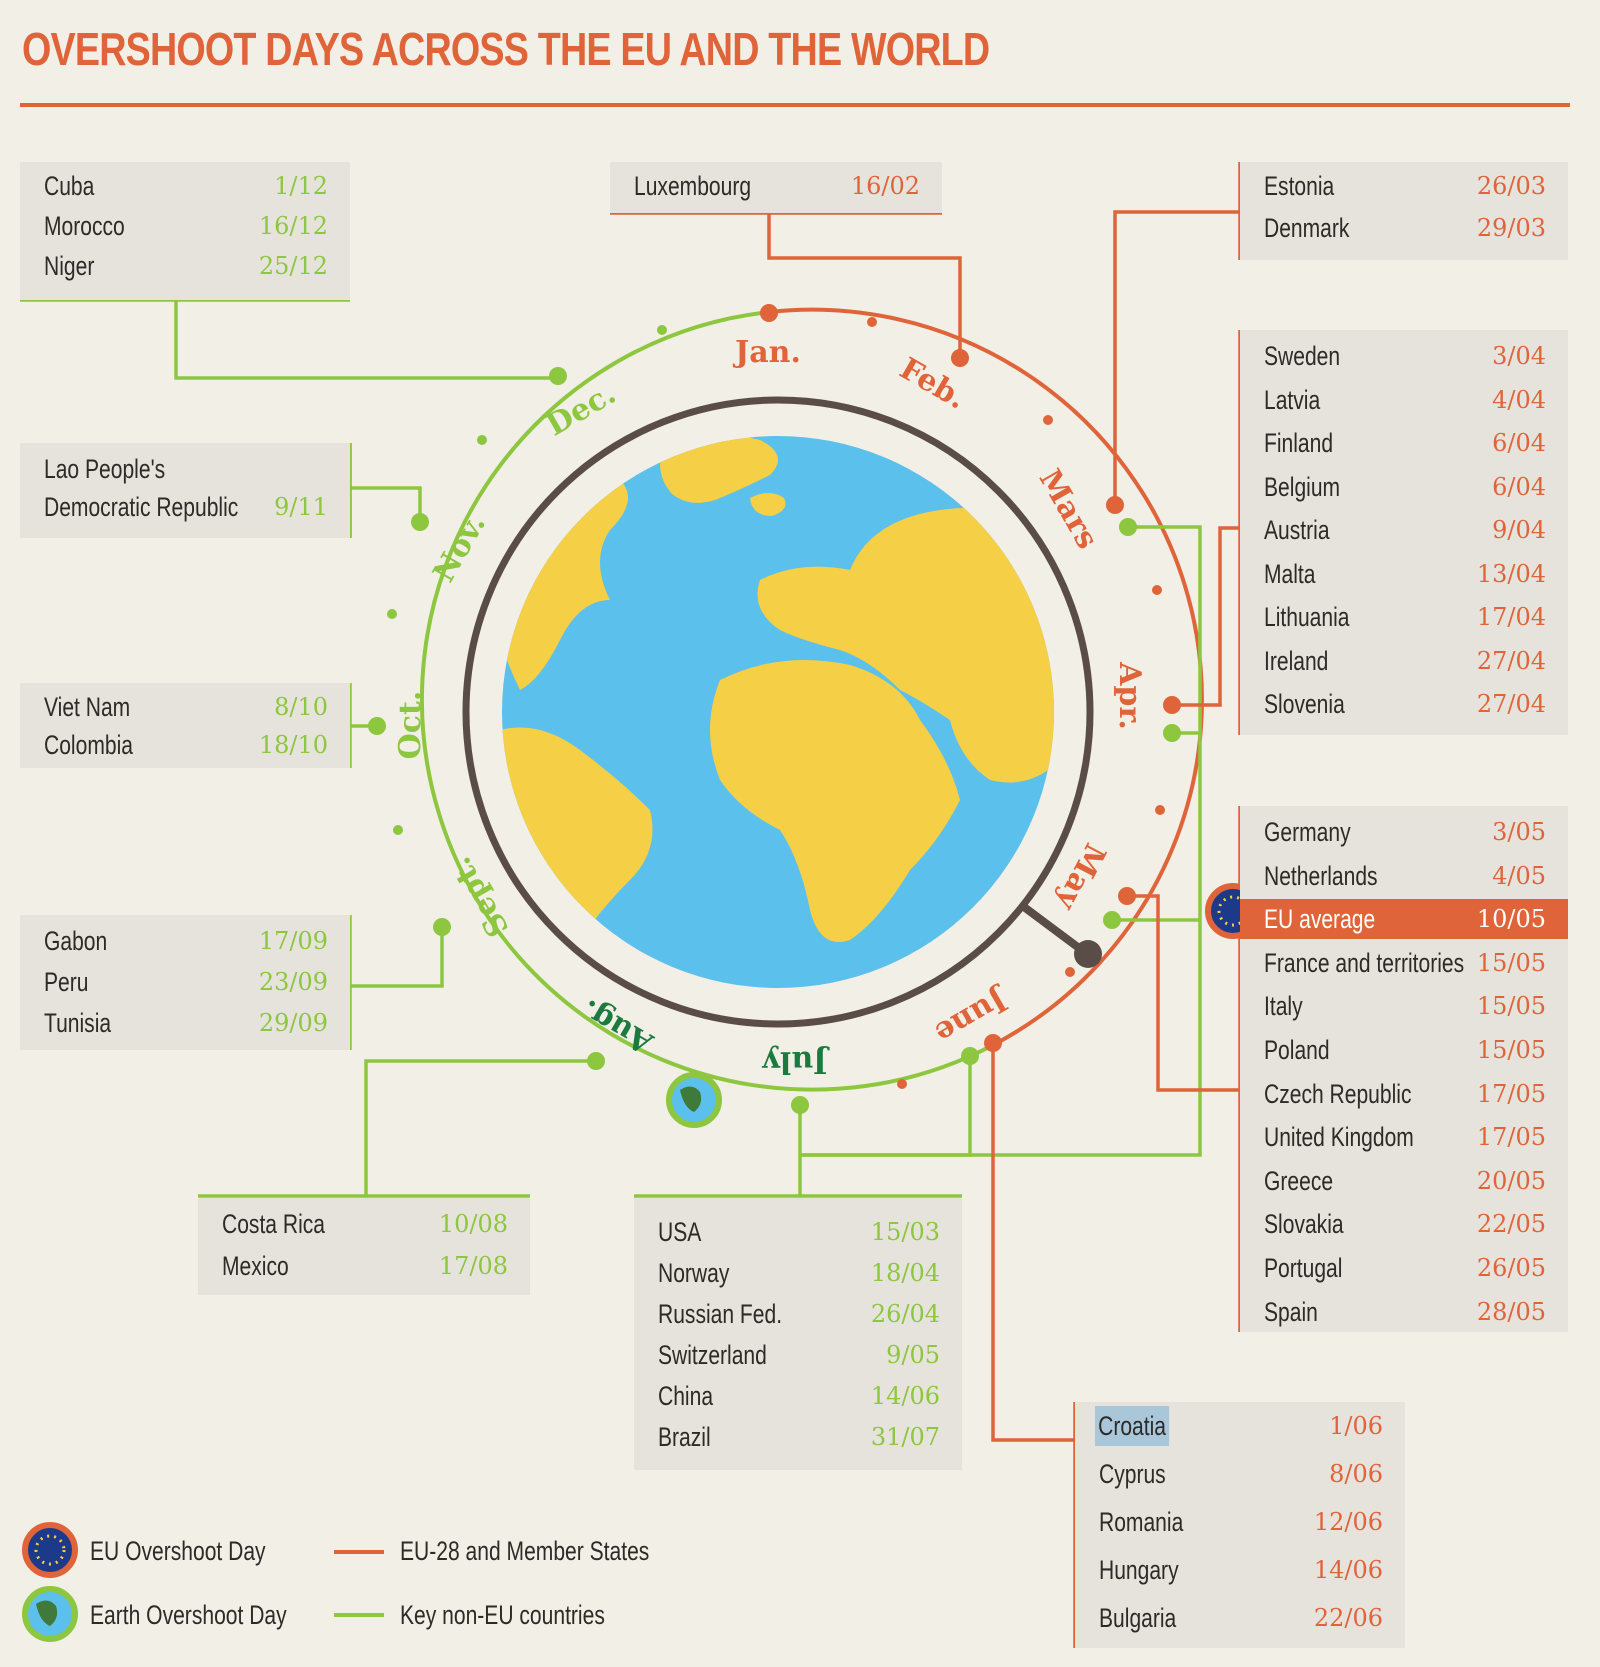 Image resolution: width=1600 pixels, height=1667 pixels. I want to click on country-row: Sweden 3/04, so click(1404, 356).